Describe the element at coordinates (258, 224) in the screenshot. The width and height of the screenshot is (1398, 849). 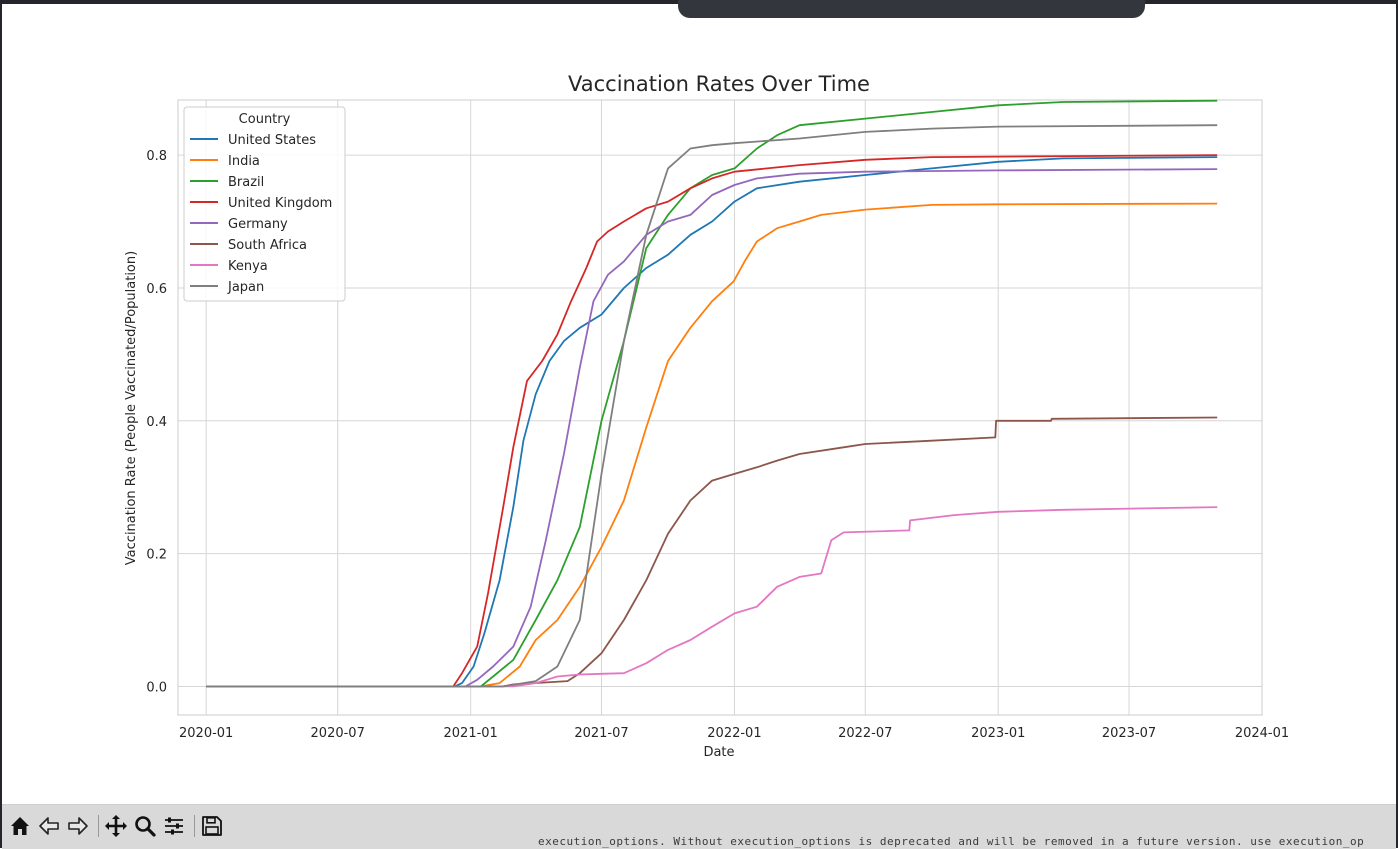
I see `legend-label: Germany` at that location.